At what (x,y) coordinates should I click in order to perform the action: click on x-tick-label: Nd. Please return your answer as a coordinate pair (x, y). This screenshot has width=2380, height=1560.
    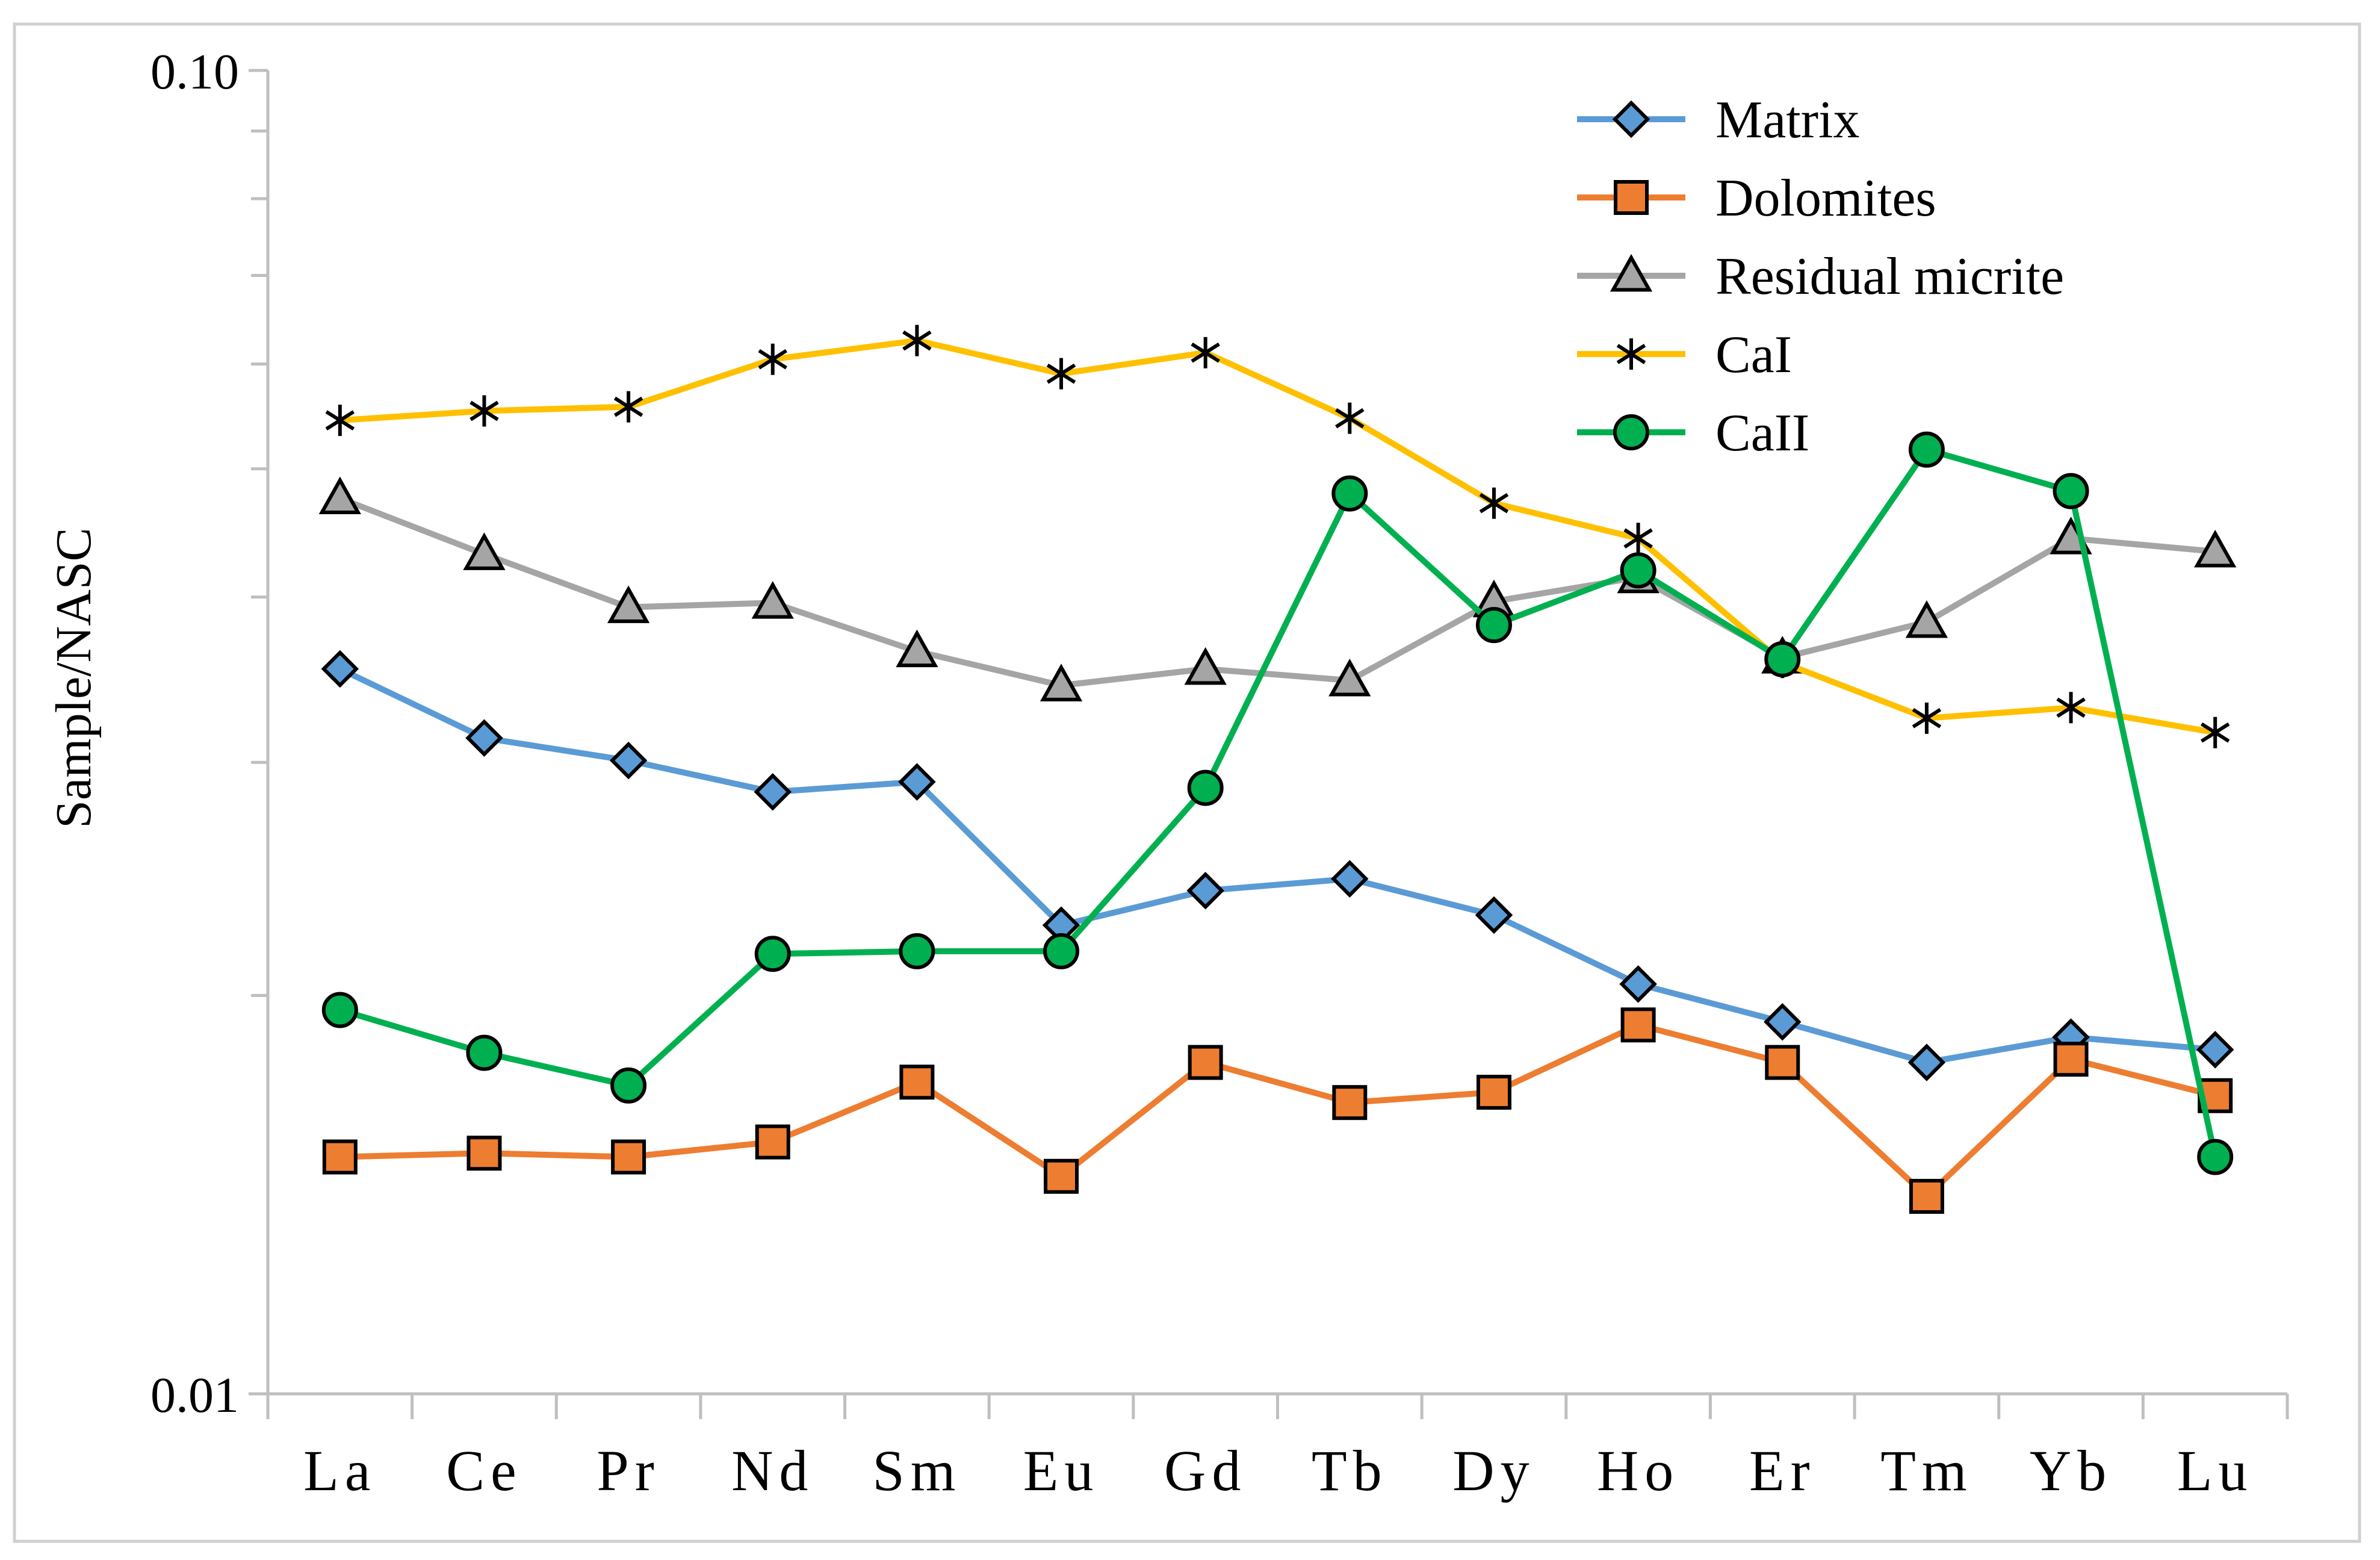
    Looking at the image, I should click on (772, 1470).